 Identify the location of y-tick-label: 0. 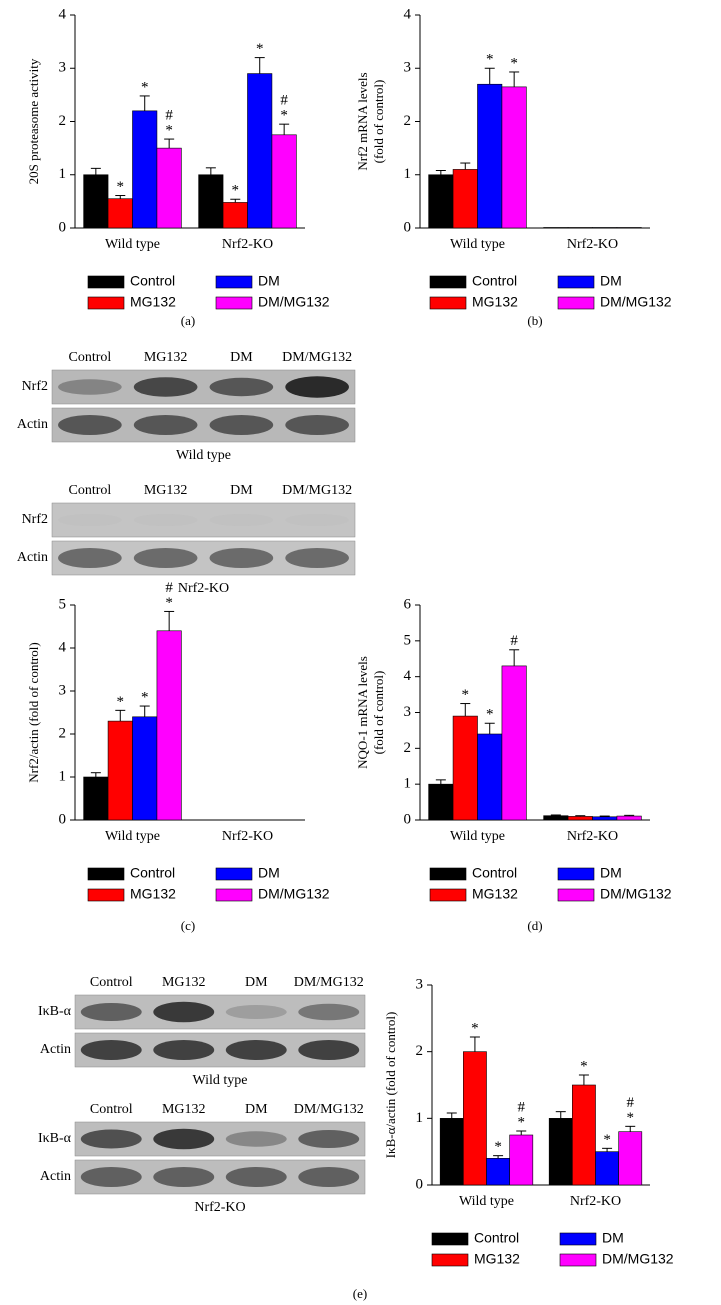
(408, 819).